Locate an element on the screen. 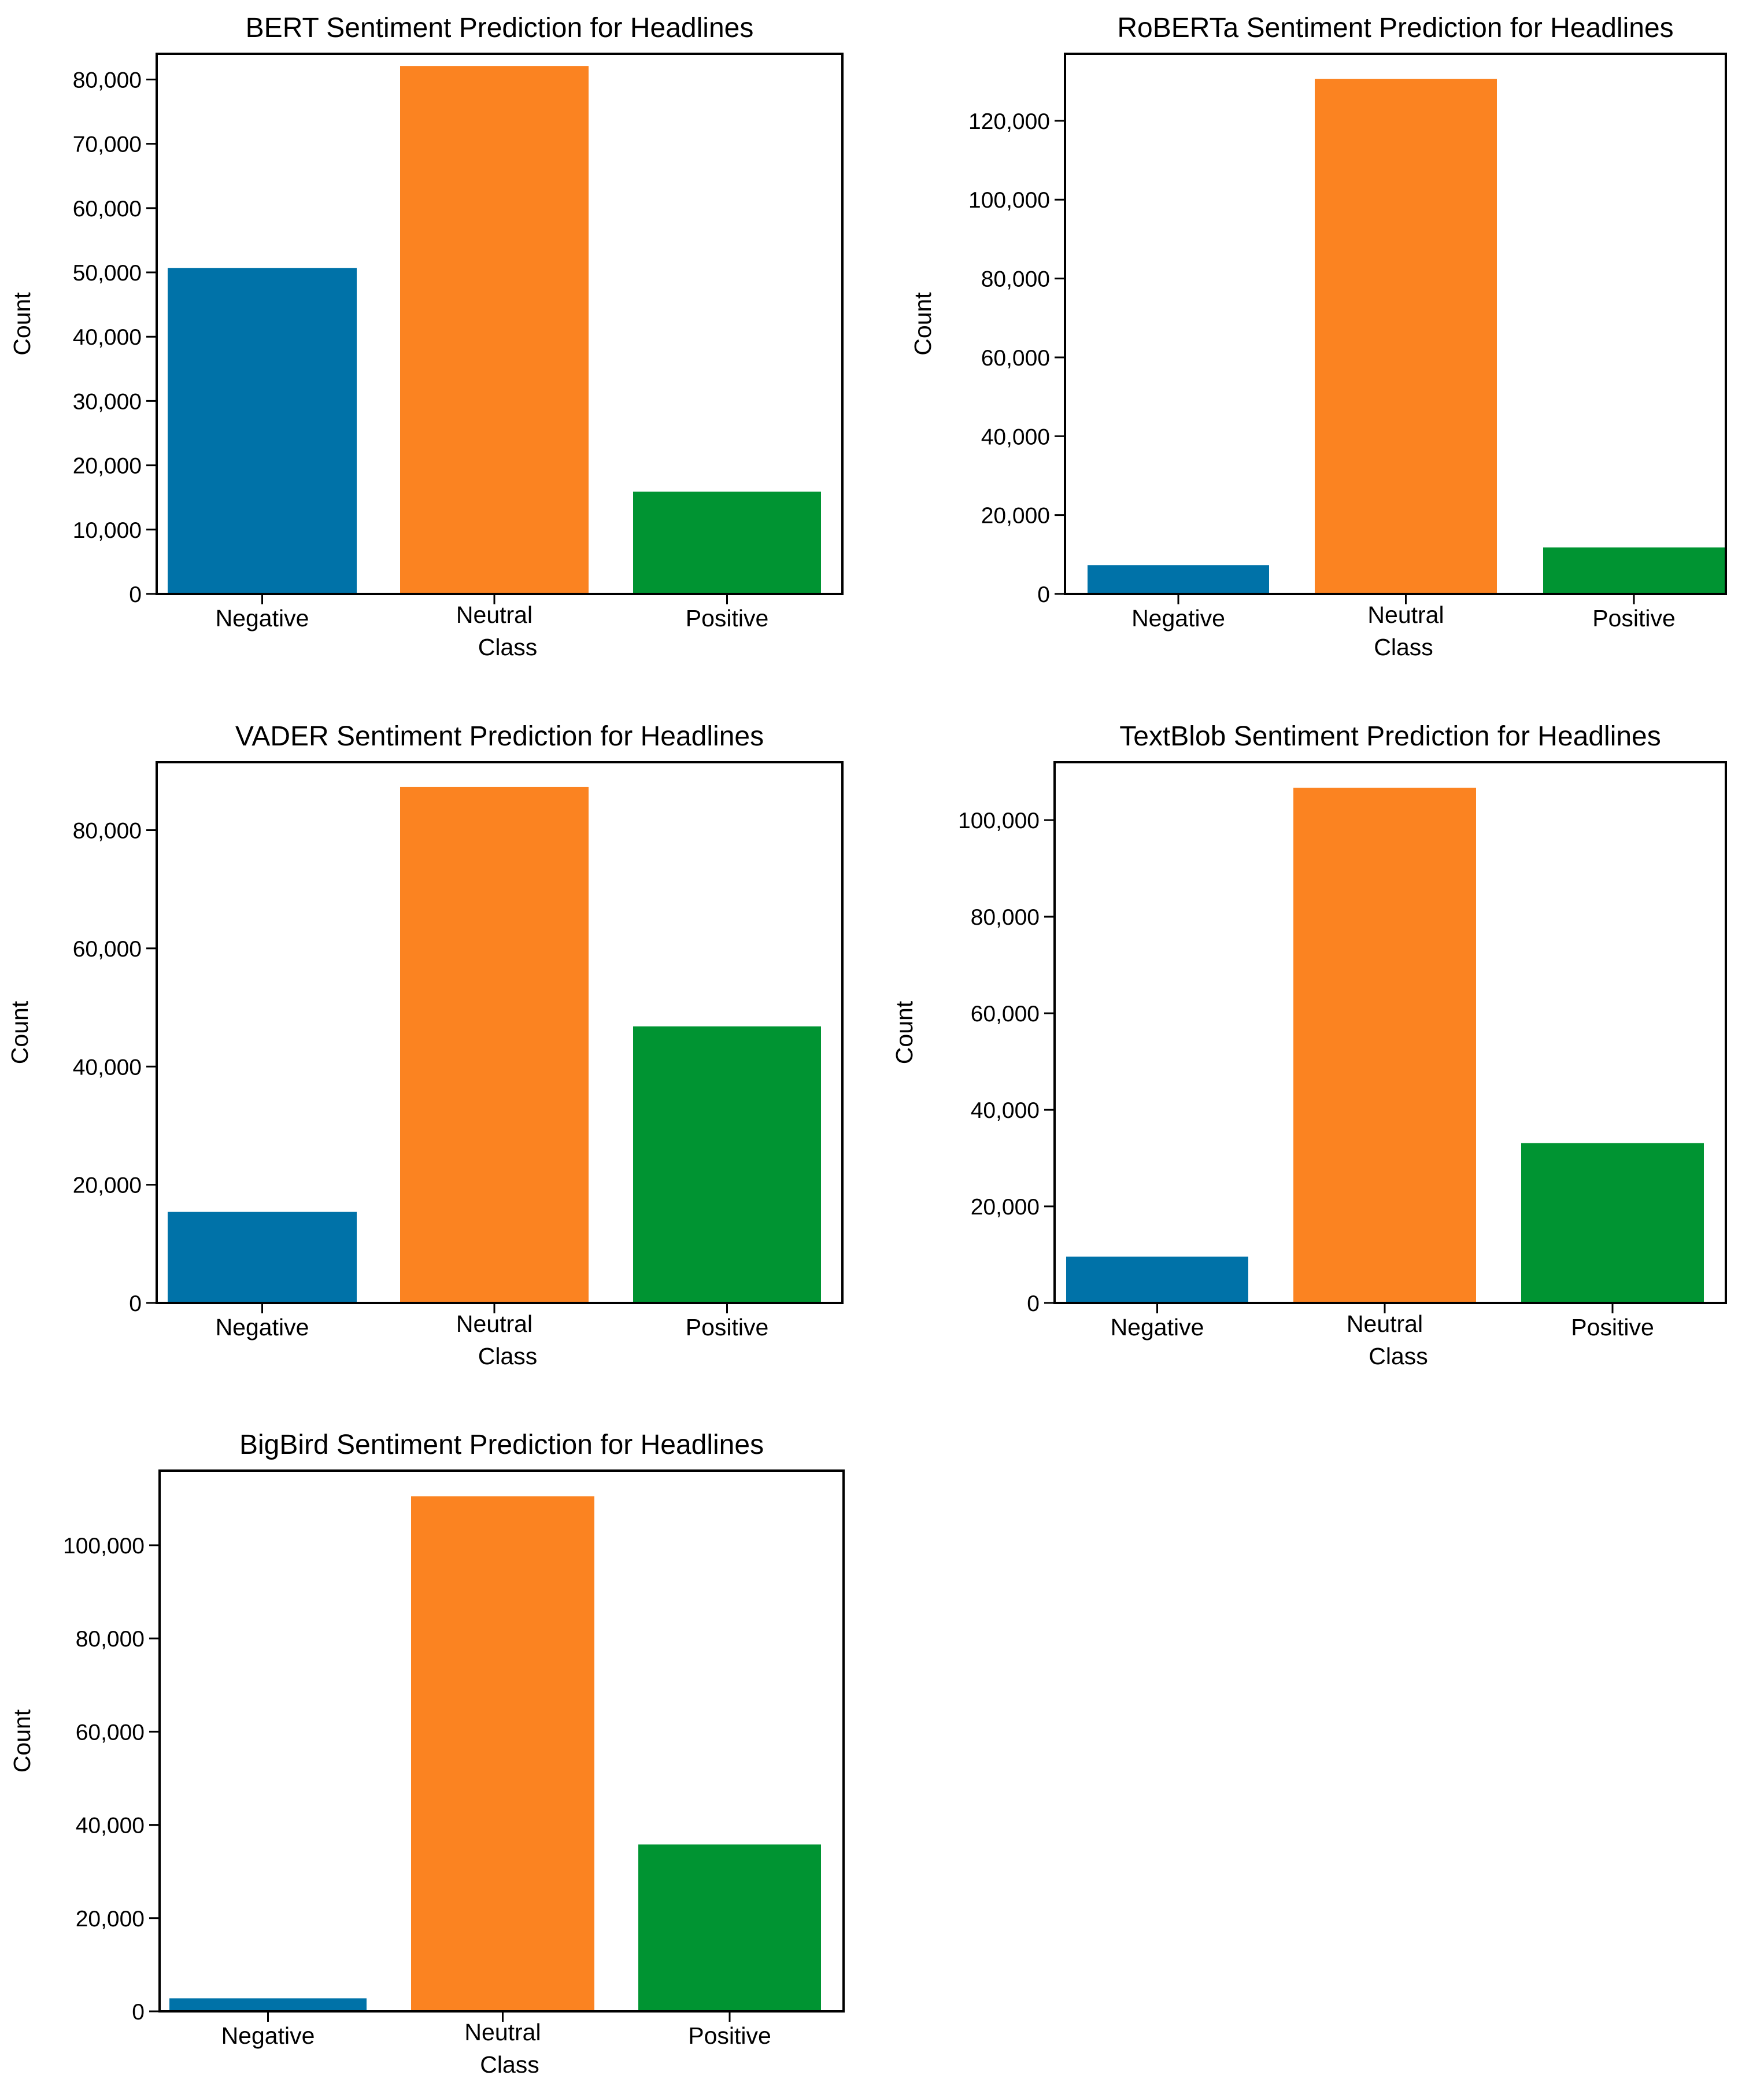  bert-ytick-label: 30,000 is located at coordinates (107, 401).